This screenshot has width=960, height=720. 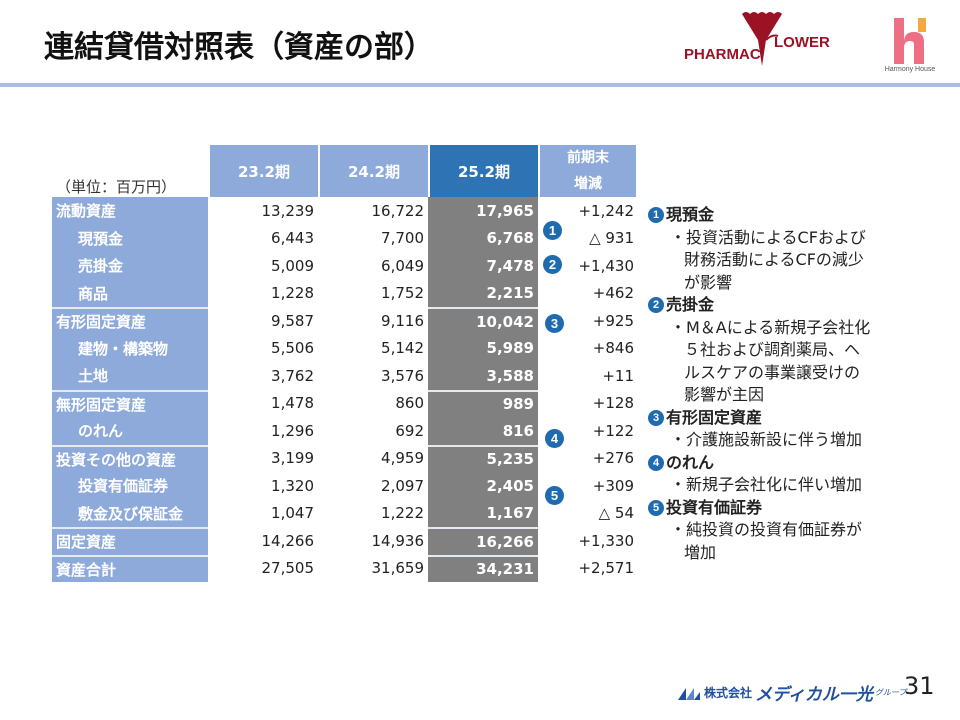 I want to click on row-label: 投資その他の資産, so click(x=130, y=458).